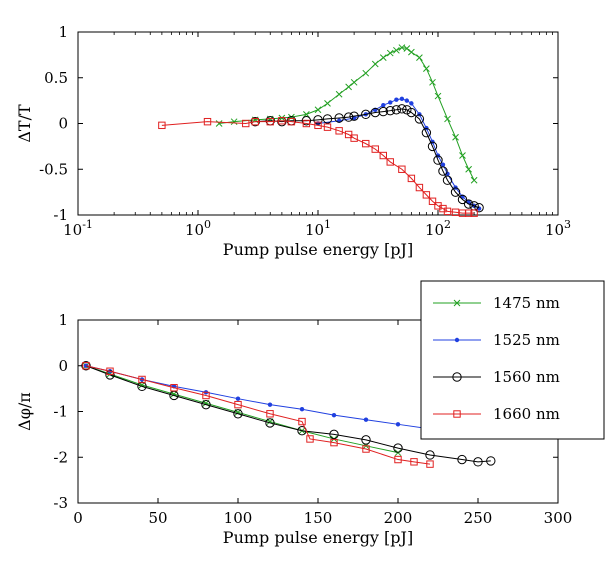 Image resolution: width=615 pixels, height=586 pixels. What do you see at coordinates (327, 224) in the screenshot?
I see `x-tick-label-exp: 1` at bounding box center [327, 224].